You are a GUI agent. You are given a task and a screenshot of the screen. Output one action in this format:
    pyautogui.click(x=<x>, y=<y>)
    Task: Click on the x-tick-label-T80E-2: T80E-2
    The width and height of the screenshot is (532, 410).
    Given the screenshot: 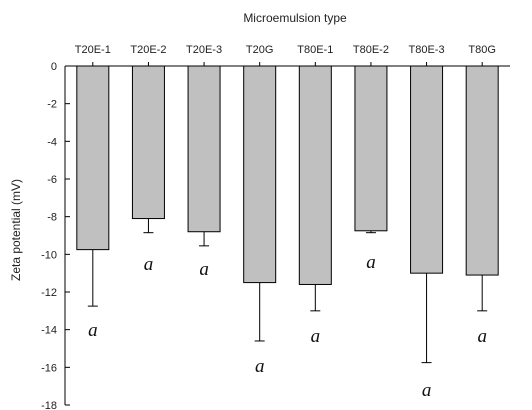 What is the action you would take?
    pyautogui.click(x=371, y=50)
    